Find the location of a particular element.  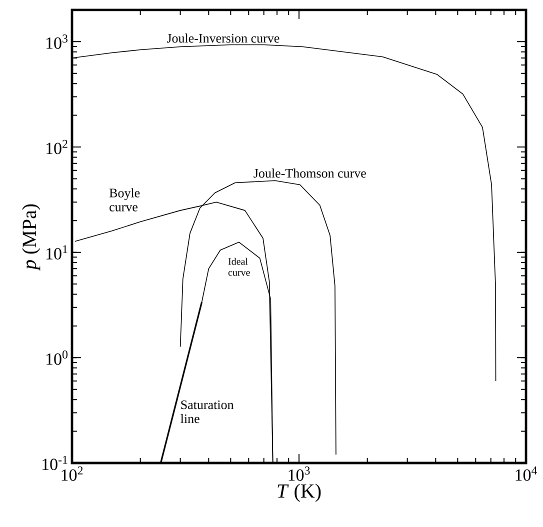

annotation: Joule-Inversion curve is located at coordinates (223, 38).